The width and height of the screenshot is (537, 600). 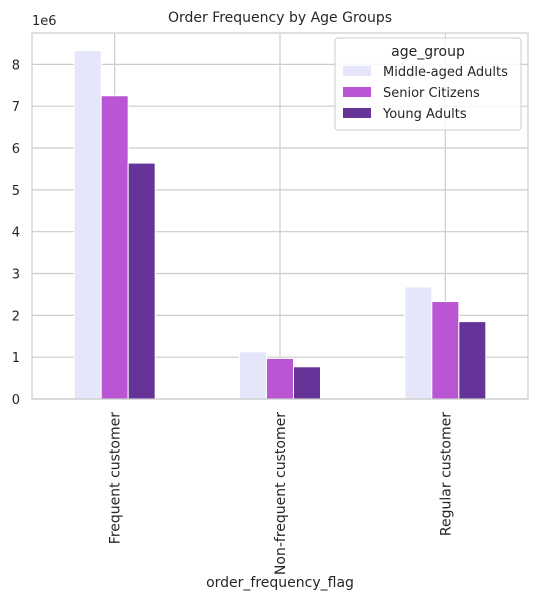 I want to click on x-tick-label: Non-frequent customer, so click(x=281, y=493).